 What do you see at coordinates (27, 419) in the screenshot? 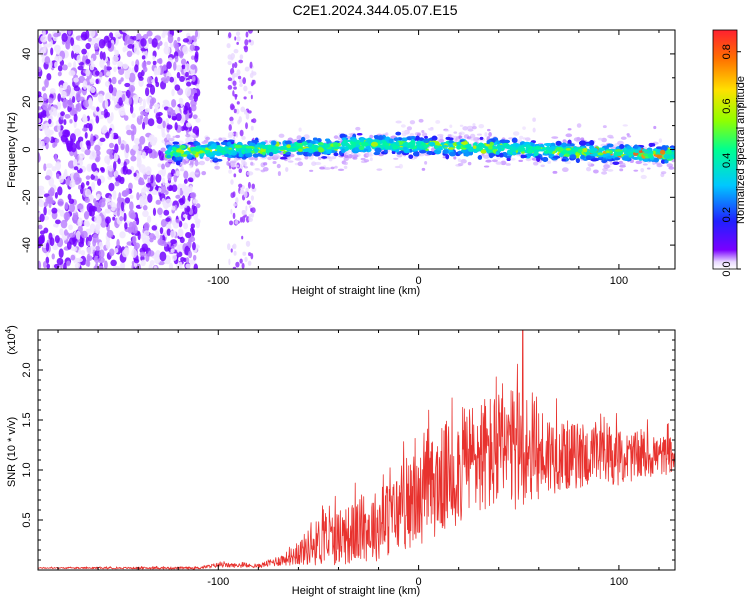
I see `y-tick-label: 1.5` at bounding box center [27, 419].